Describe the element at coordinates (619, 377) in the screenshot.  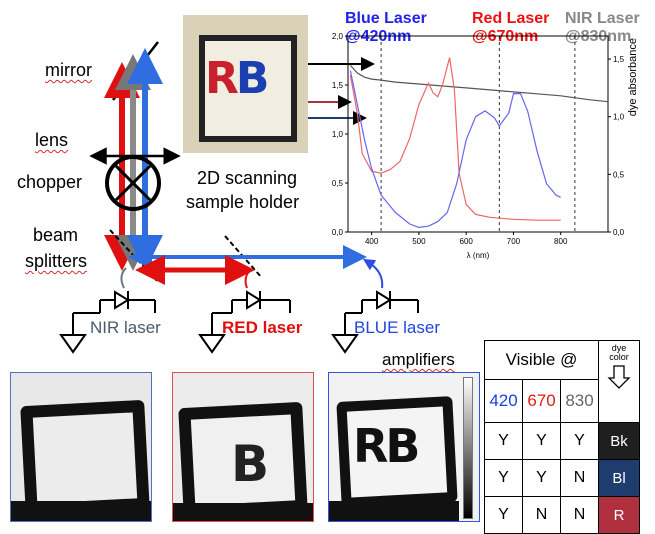
I see `down-arrow-icon` at that location.